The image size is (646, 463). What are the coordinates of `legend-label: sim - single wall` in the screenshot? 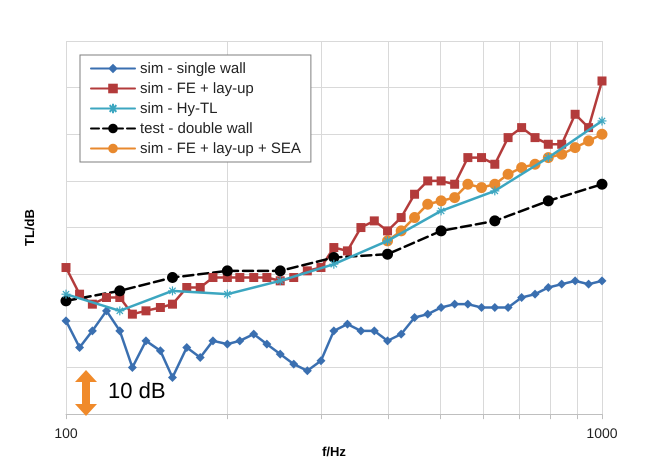 It's located at (193, 68).